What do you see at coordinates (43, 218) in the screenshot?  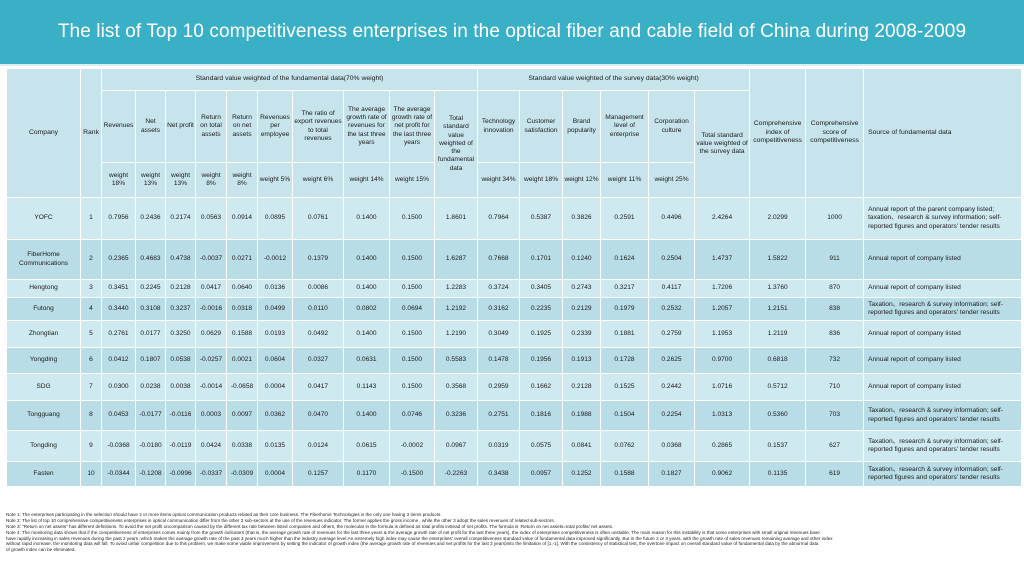 I see `cell-company: YOFC` at bounding box center [43, 218].